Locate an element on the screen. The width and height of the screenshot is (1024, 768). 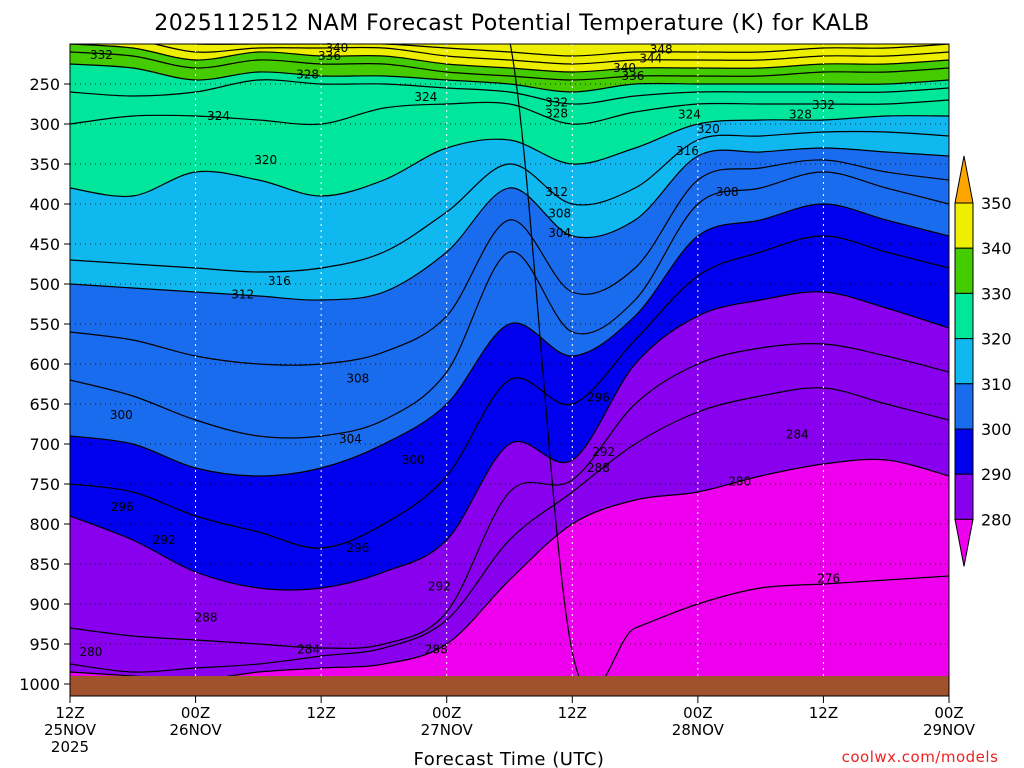
colorbar-tick-label: 320 is located at coordinates (996, 339).